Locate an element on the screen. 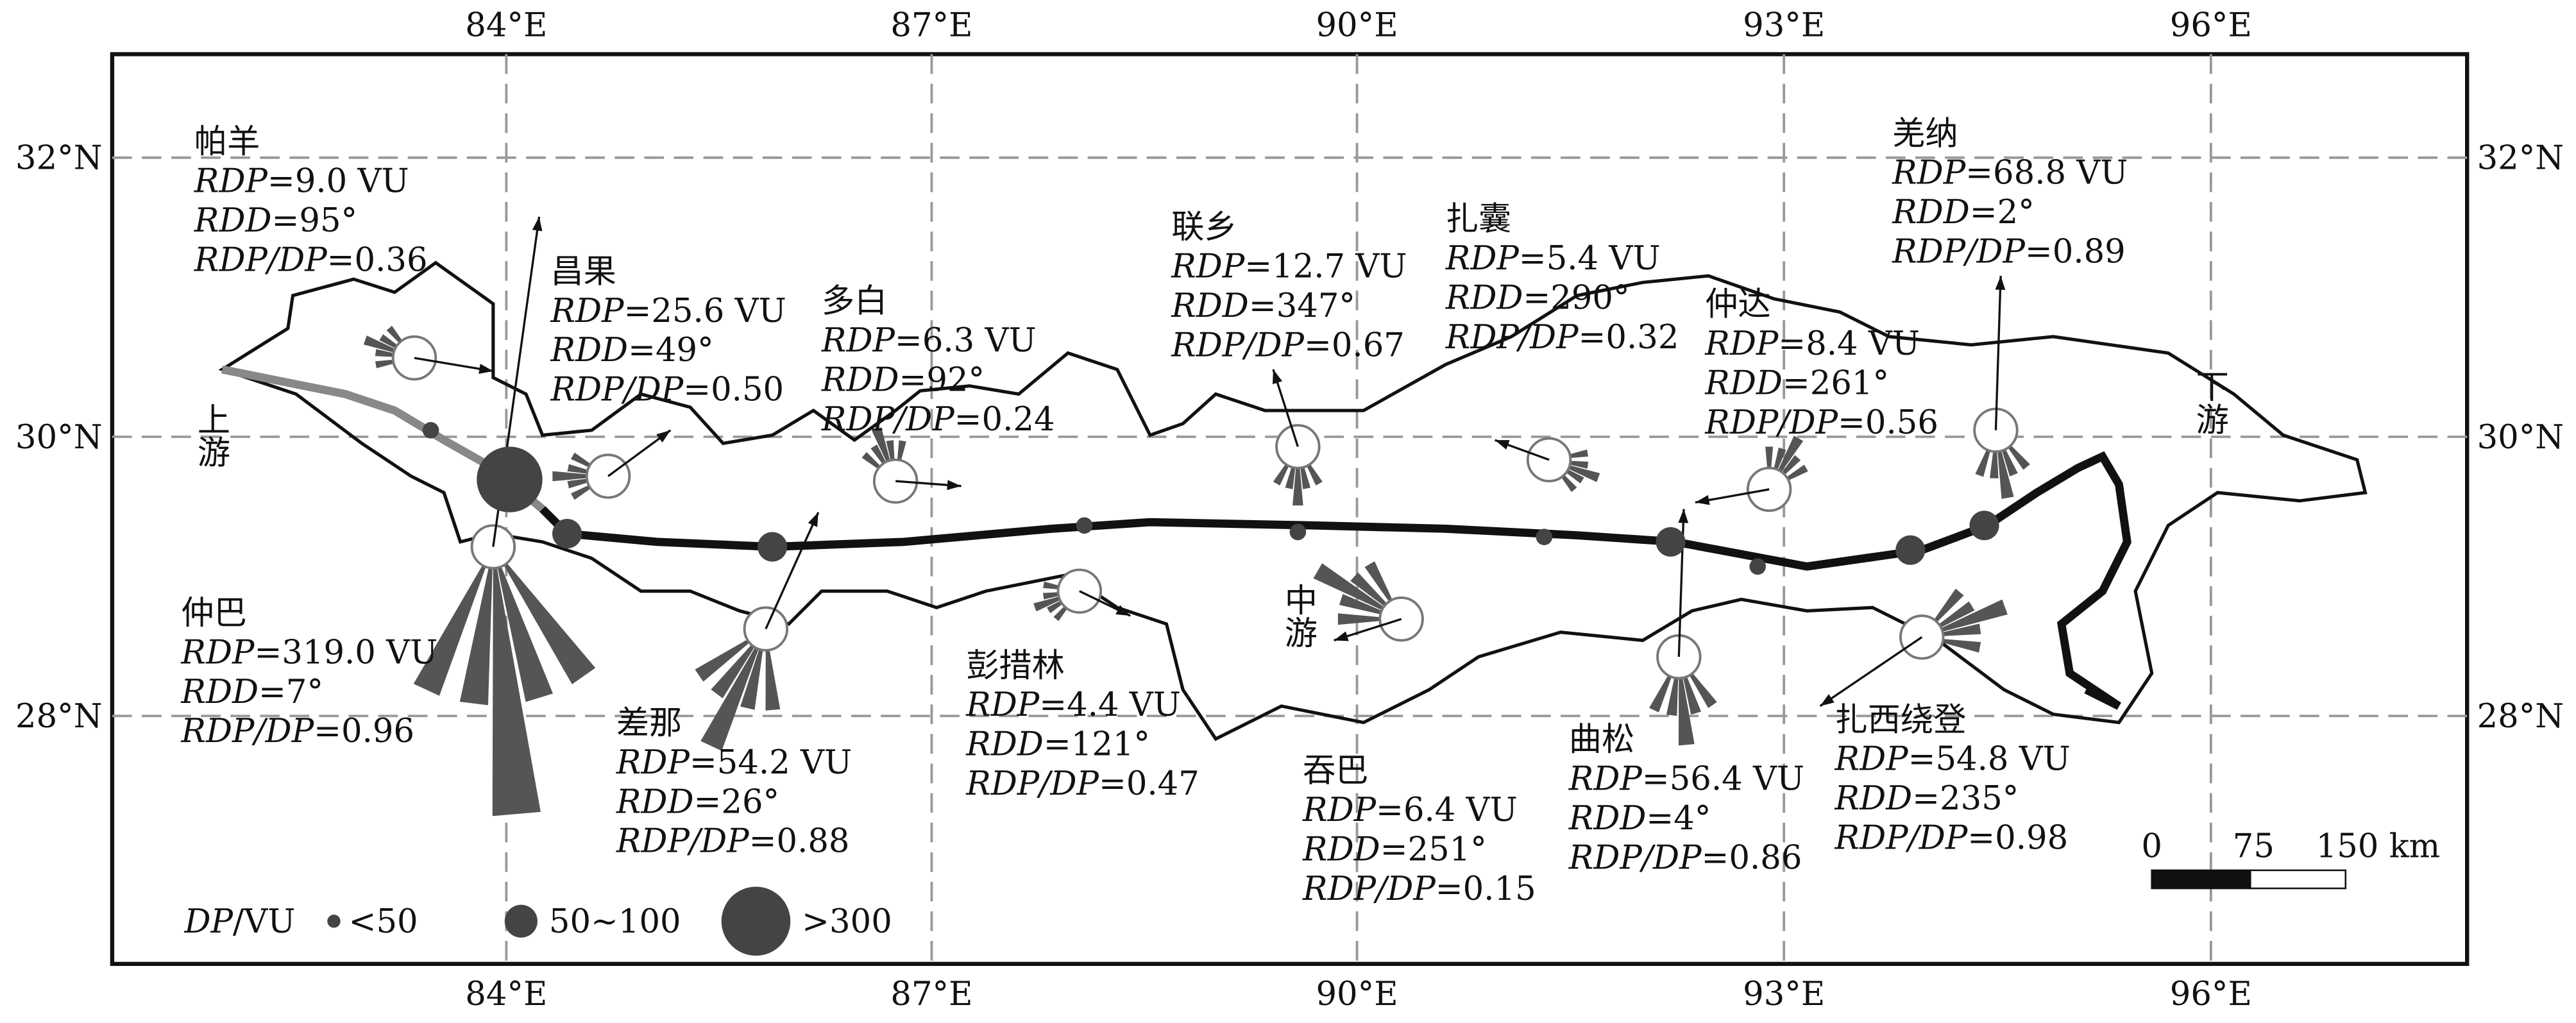 Image resolution: width=2576 pixels, height=1023 pixels. legend-unit: /VU is located at coordinates (264, 921).